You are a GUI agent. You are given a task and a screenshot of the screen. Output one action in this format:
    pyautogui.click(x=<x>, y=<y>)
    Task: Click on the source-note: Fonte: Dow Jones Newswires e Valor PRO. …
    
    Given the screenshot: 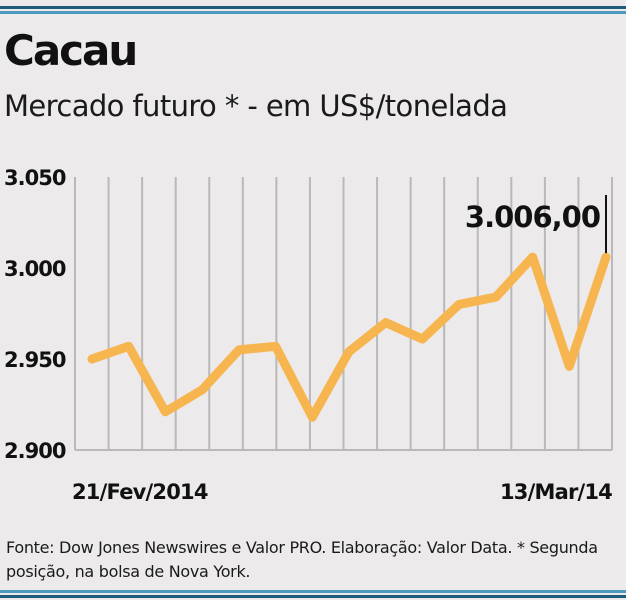 What is the action you would take?
    pyautogui.click(x=302, y=559)
    